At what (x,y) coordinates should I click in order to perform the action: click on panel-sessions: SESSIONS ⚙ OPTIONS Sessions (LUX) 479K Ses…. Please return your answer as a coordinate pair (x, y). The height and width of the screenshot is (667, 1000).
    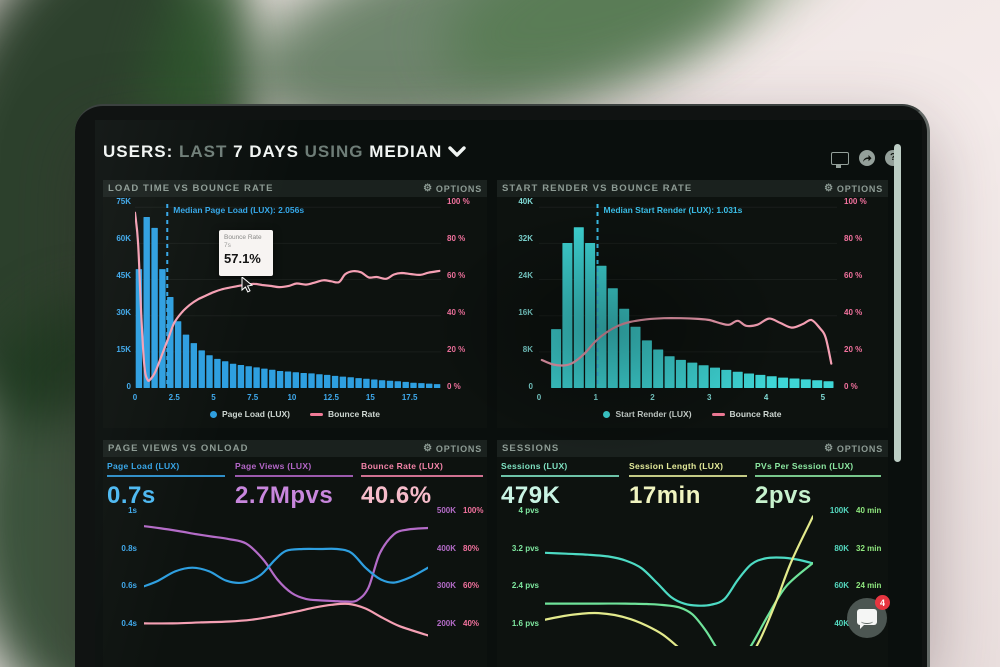
    Looking at the image, I should click on (692, 553).